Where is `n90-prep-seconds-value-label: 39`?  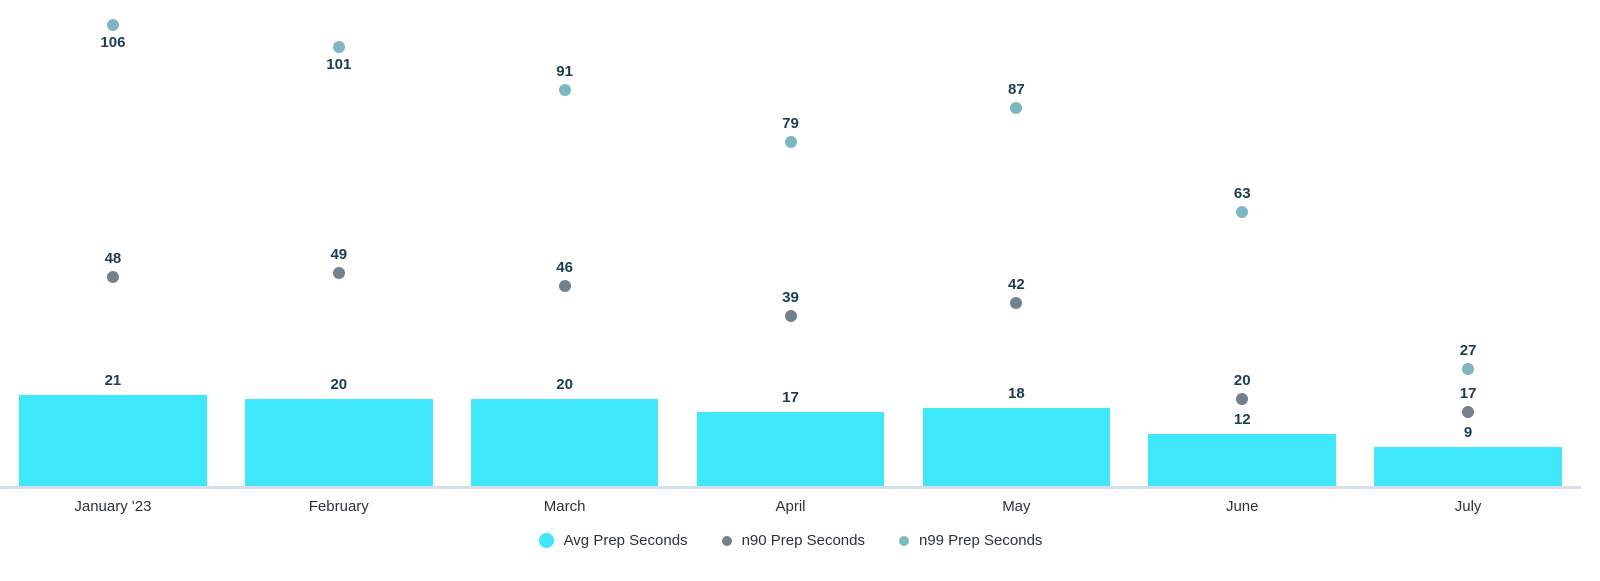 n90-prep-seconds-value-label: 39 is located at coordinates (790, 298).